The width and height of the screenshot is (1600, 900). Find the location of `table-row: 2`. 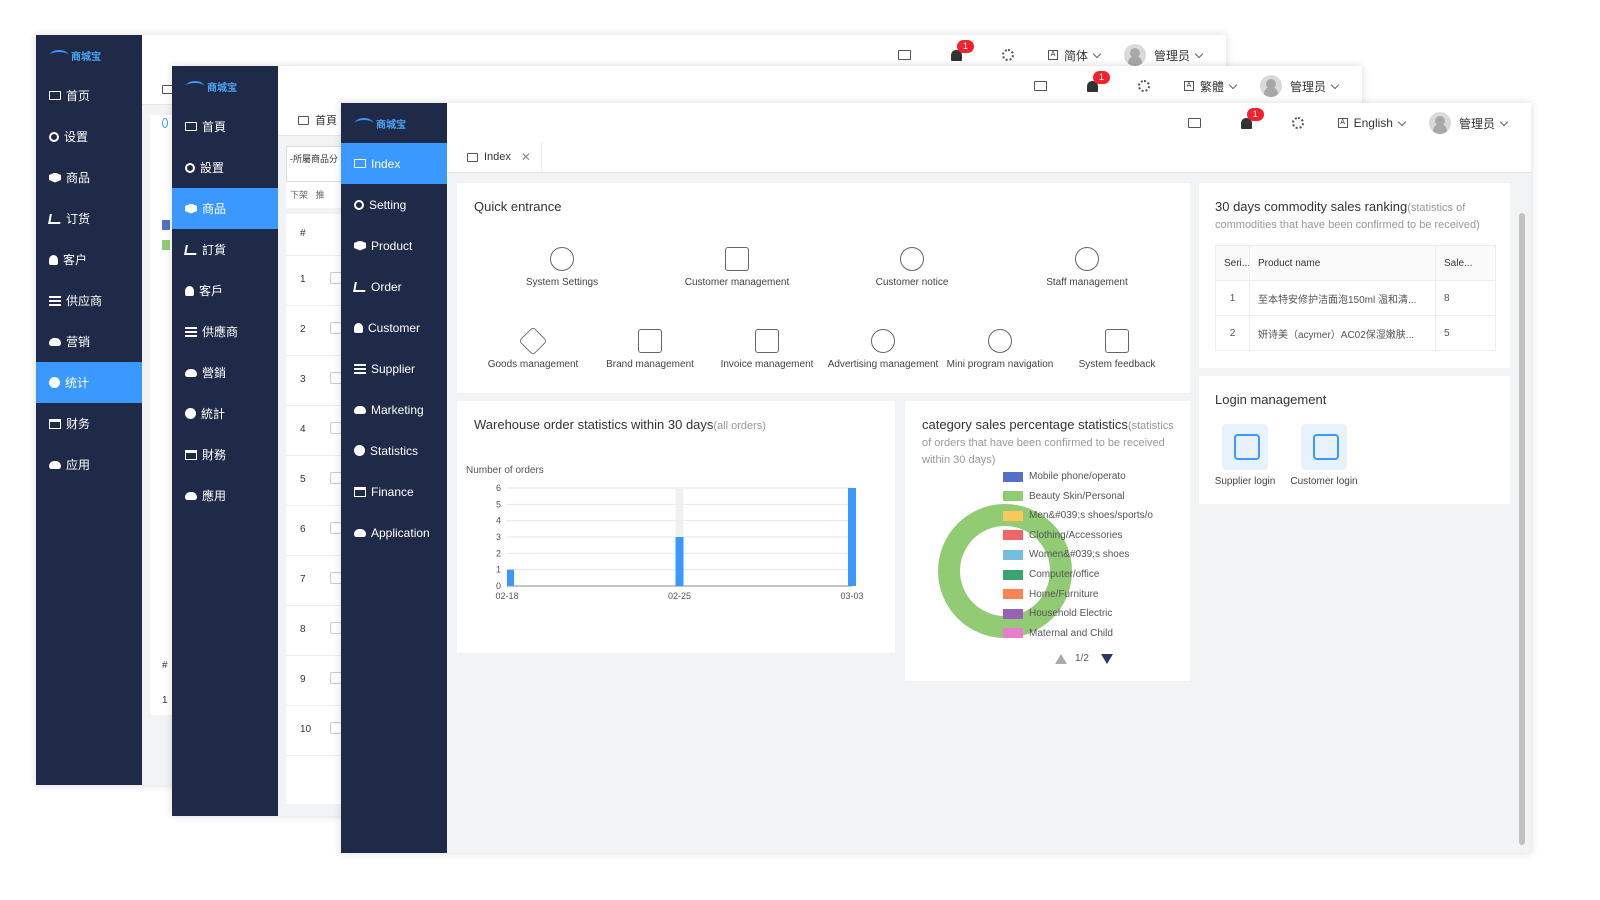

table-row: 2 is located at coordinates (316, 331).